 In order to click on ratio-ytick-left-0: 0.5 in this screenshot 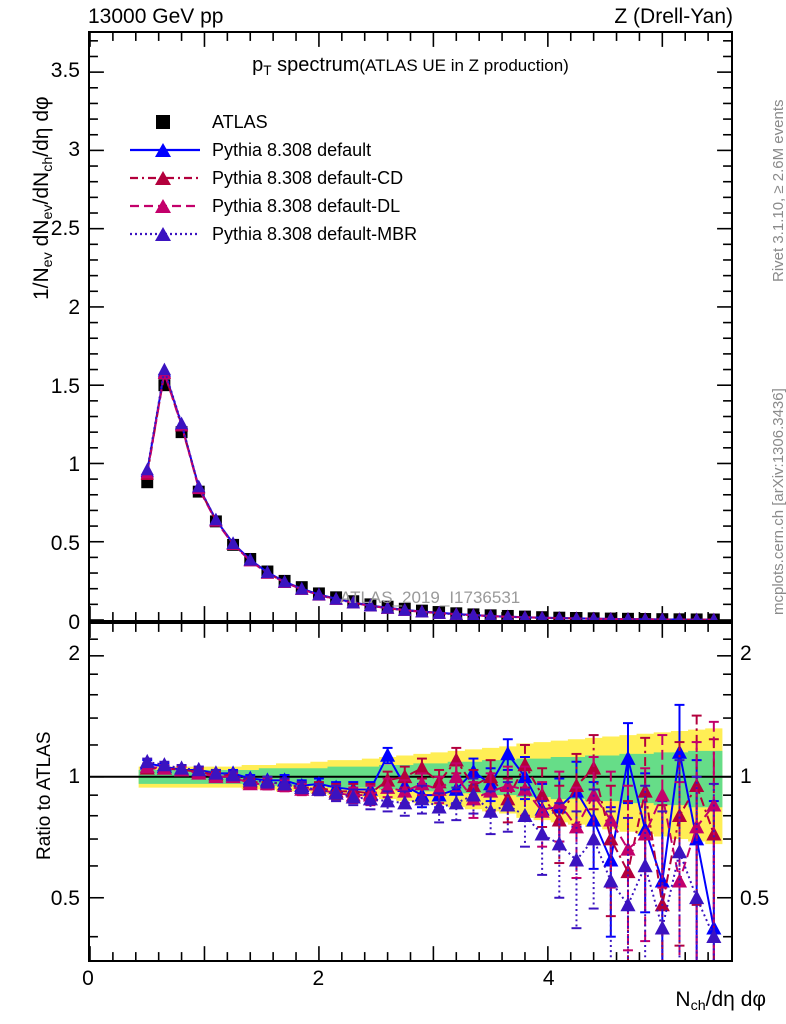, I will do `click(65, 898)`.